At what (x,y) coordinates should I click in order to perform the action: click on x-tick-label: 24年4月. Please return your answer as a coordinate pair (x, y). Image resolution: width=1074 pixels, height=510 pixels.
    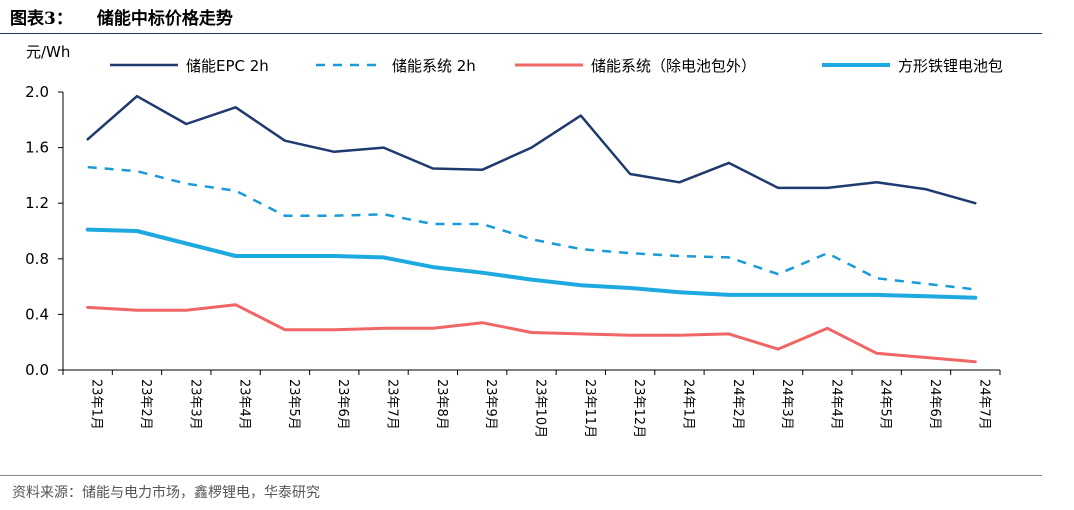
    Looking at the image, I should click on (835, 404).